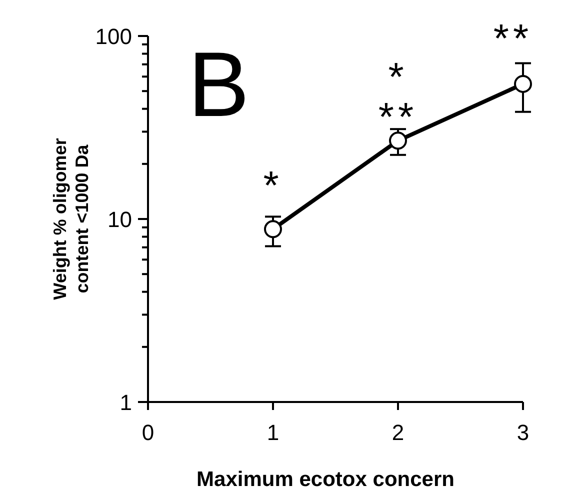 The image size is (561, 502). What do you see at coordinates (71, 219) in the screenshot?
I see `y-axis-title: Weight % oligomer content <1000 Da` at bounding box center [71, 219].